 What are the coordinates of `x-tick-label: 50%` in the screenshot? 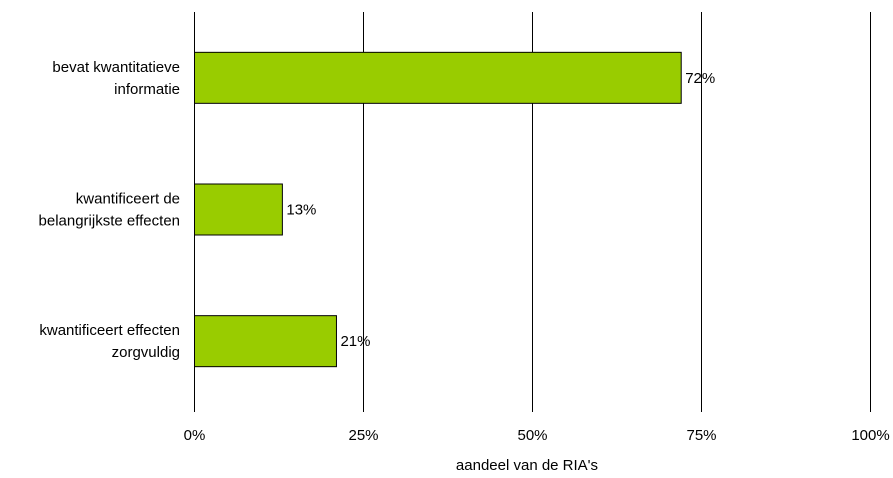 It's located at (532, 435).